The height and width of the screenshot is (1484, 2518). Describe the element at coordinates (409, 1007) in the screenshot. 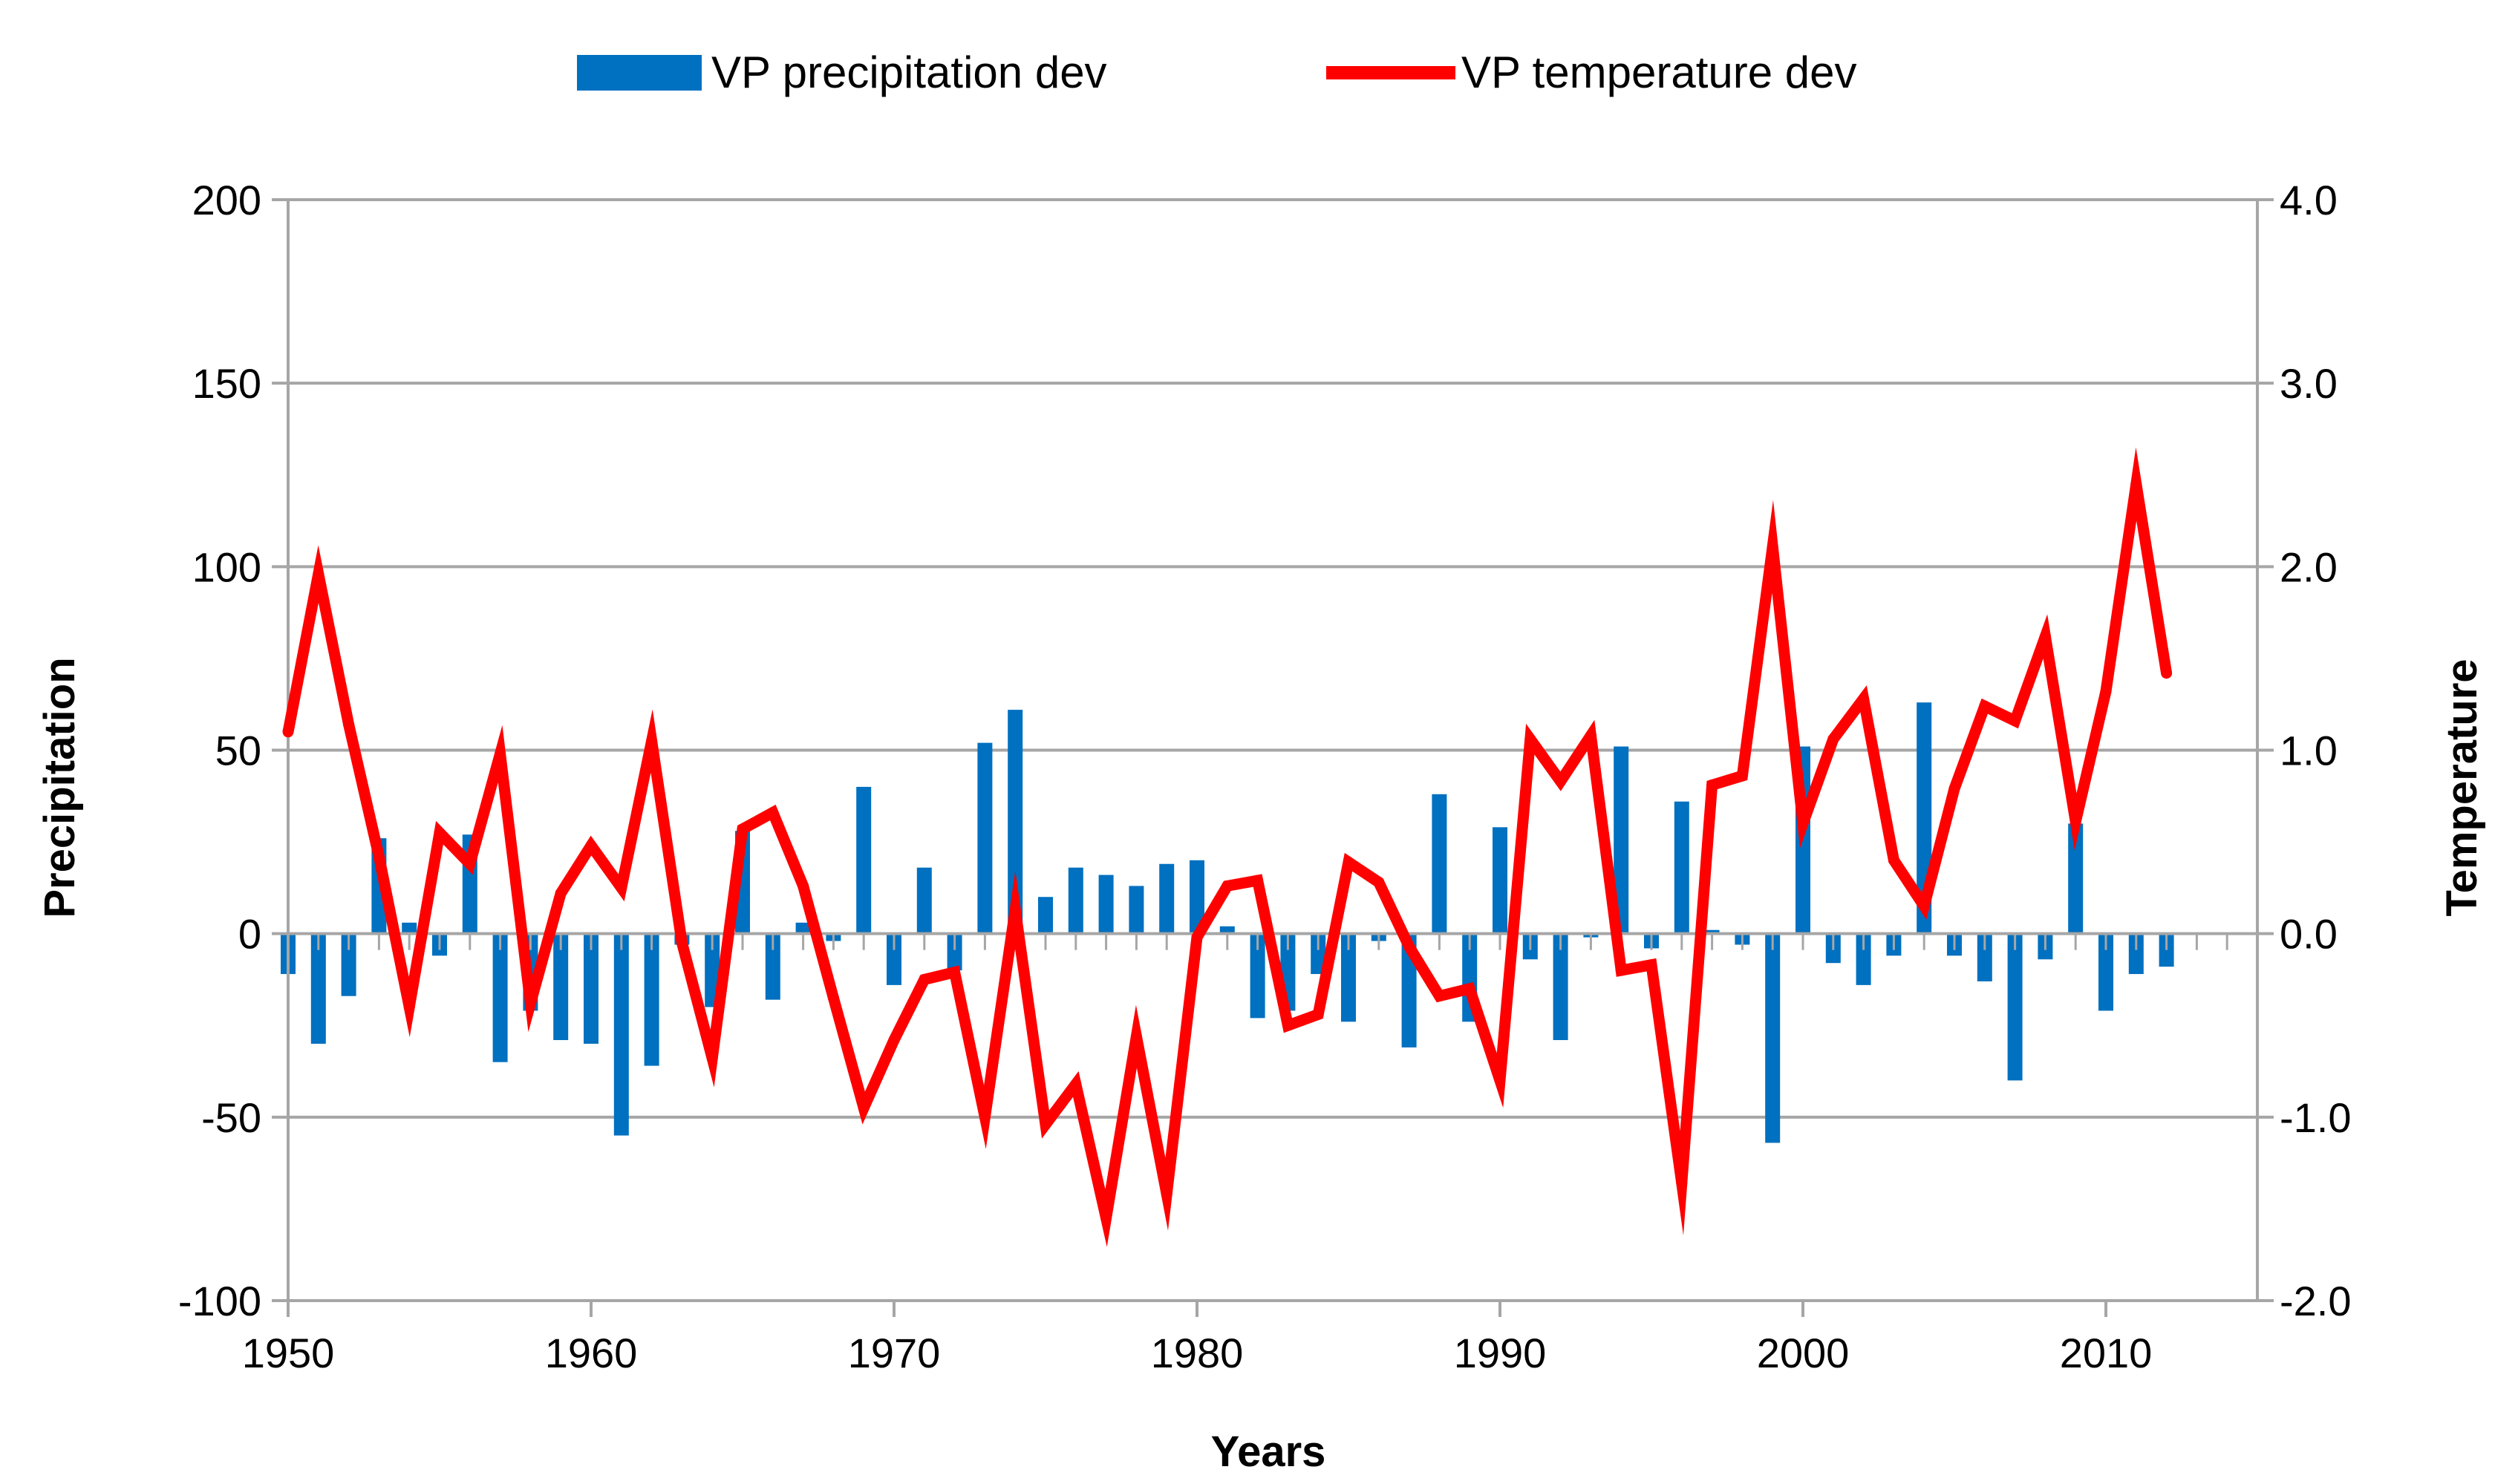

I see `temperature-point-1954` at that location.